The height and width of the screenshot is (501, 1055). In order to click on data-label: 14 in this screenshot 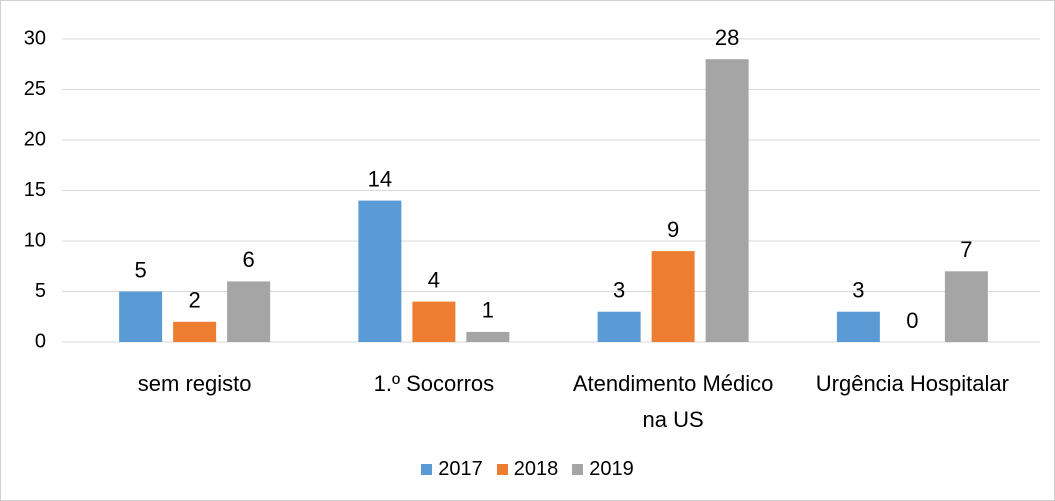, I will do `click(380, 178)`.